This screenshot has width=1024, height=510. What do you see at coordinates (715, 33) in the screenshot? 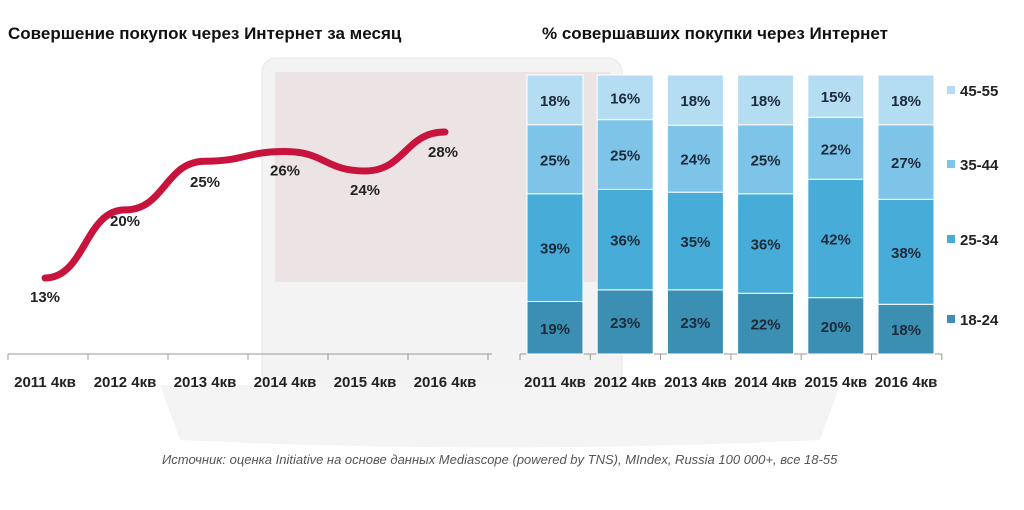
I see `bar-chart-title: % совершавших покупки через Интернет` at bounding box center [715, 33].